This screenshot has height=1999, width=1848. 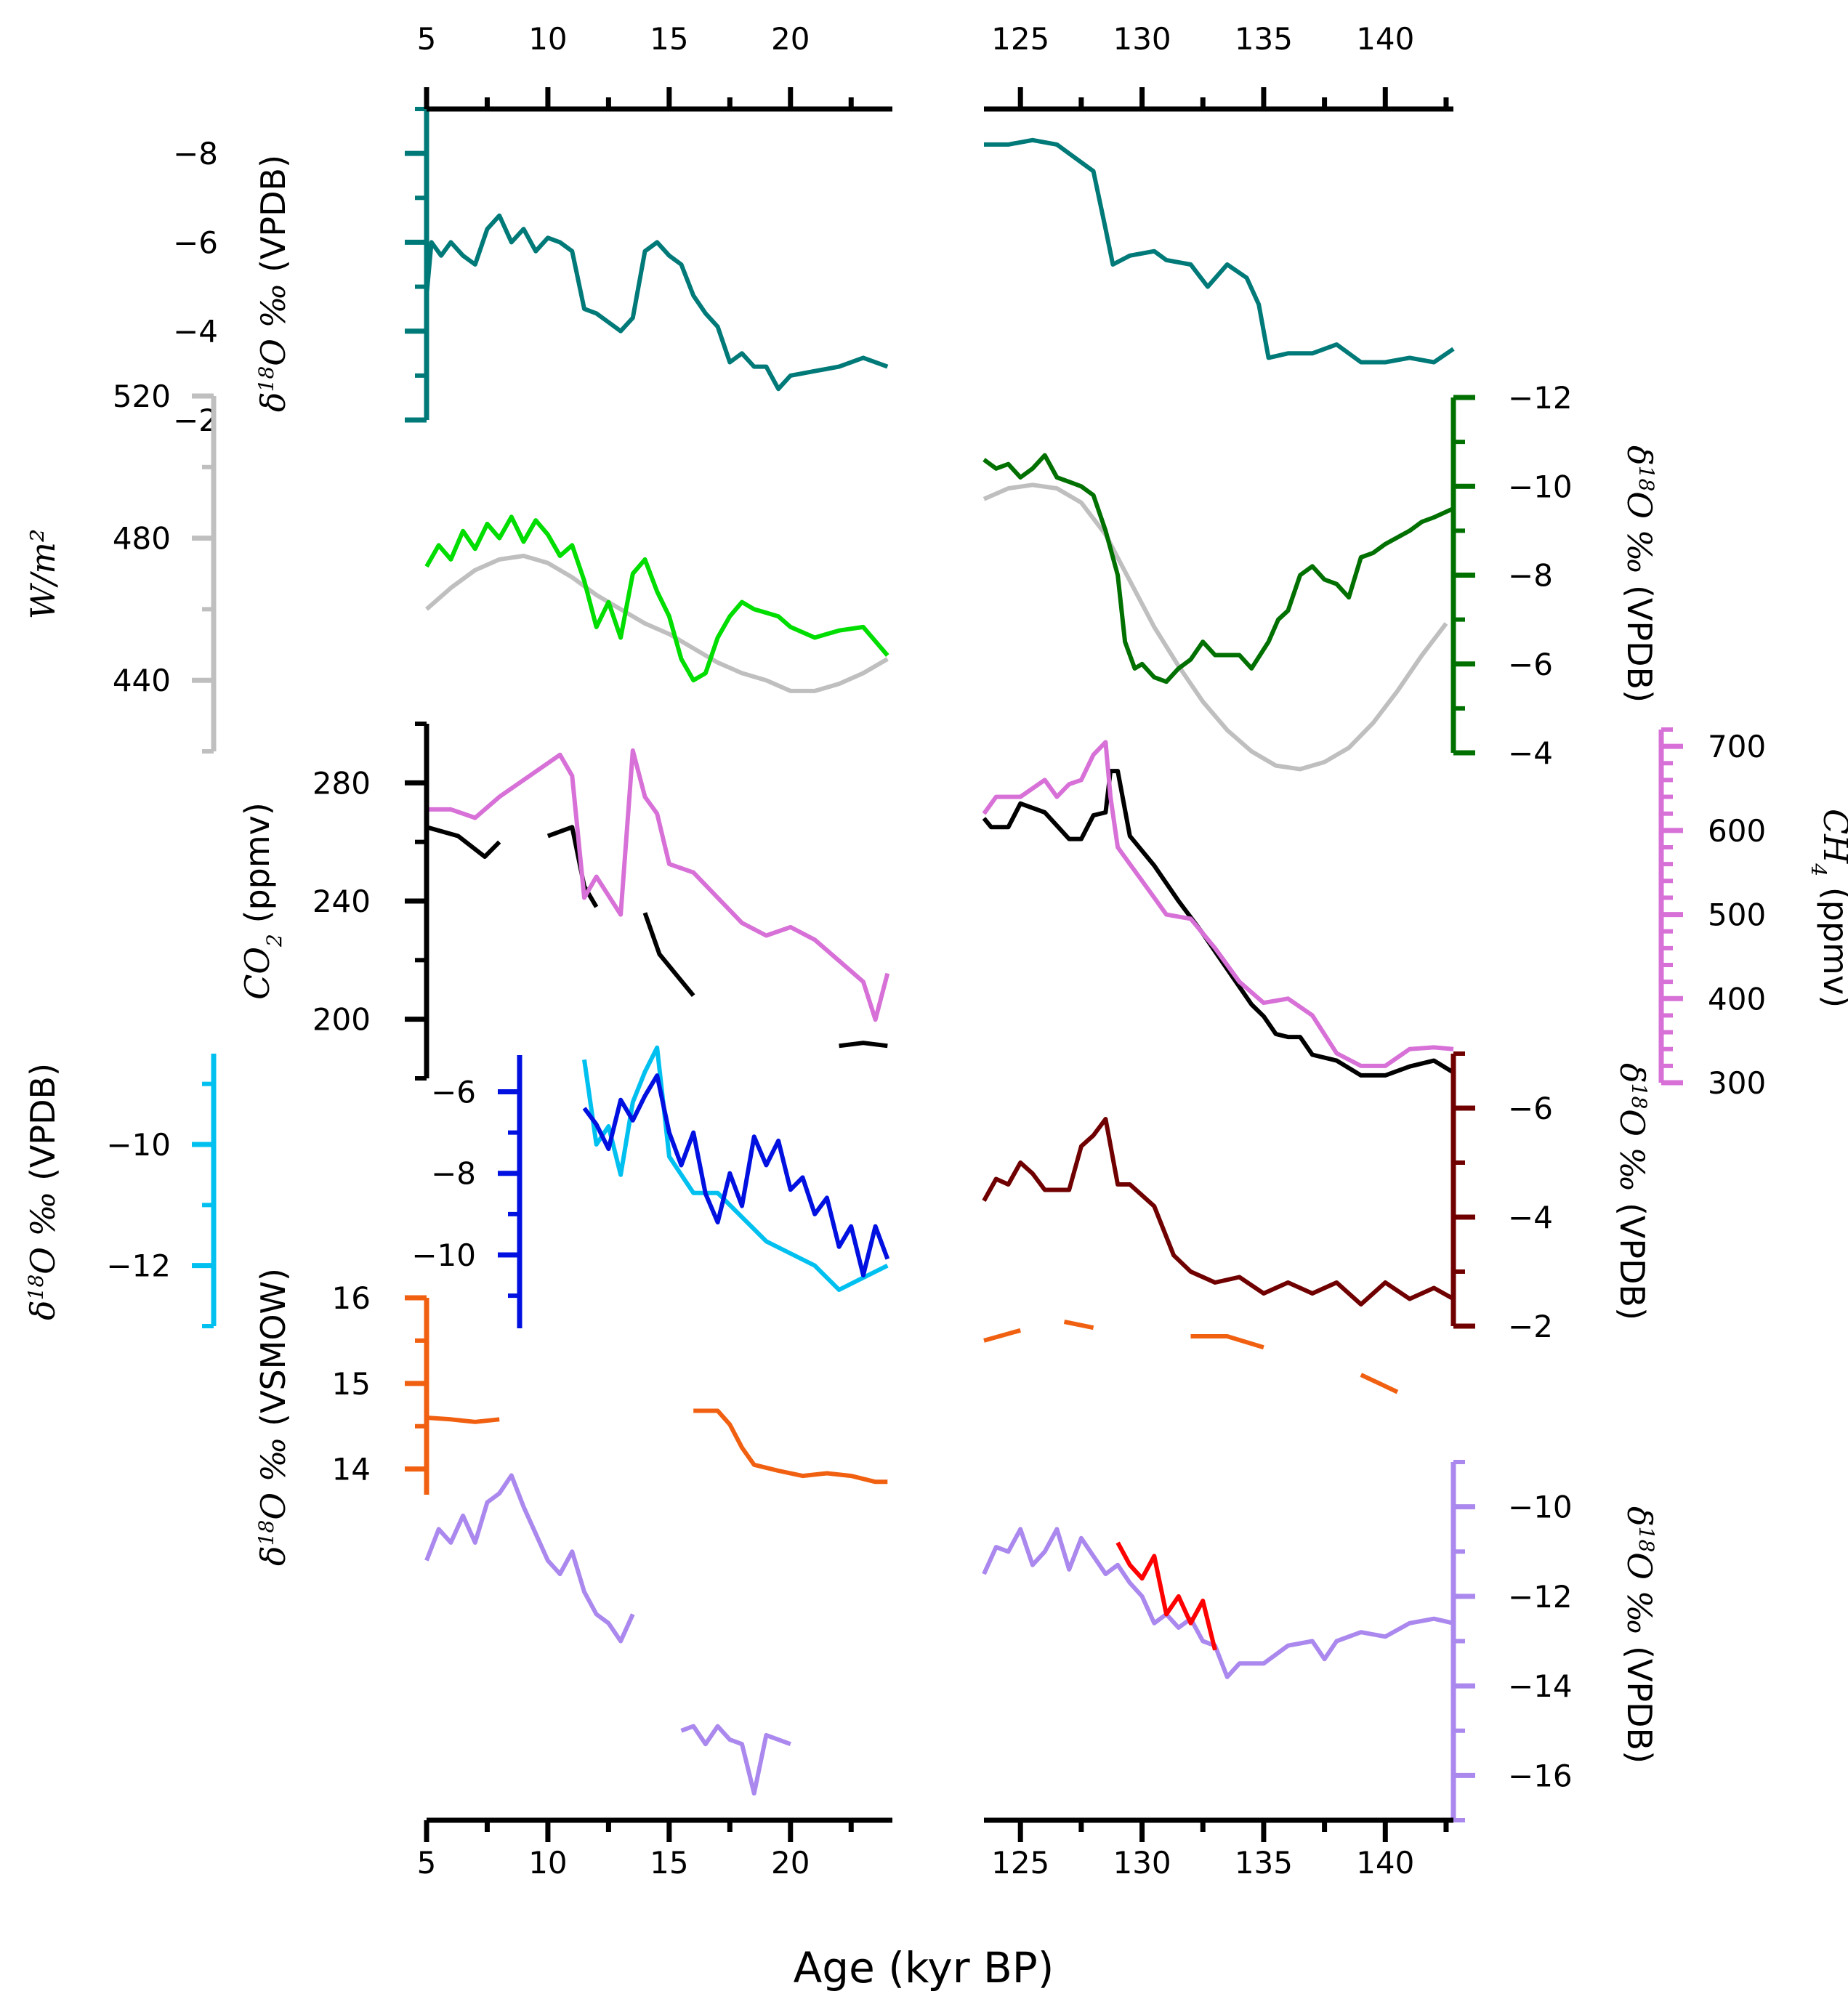 I want to click on y-tick-label-d18o_blue: −8, so click(x=453, y=1174).